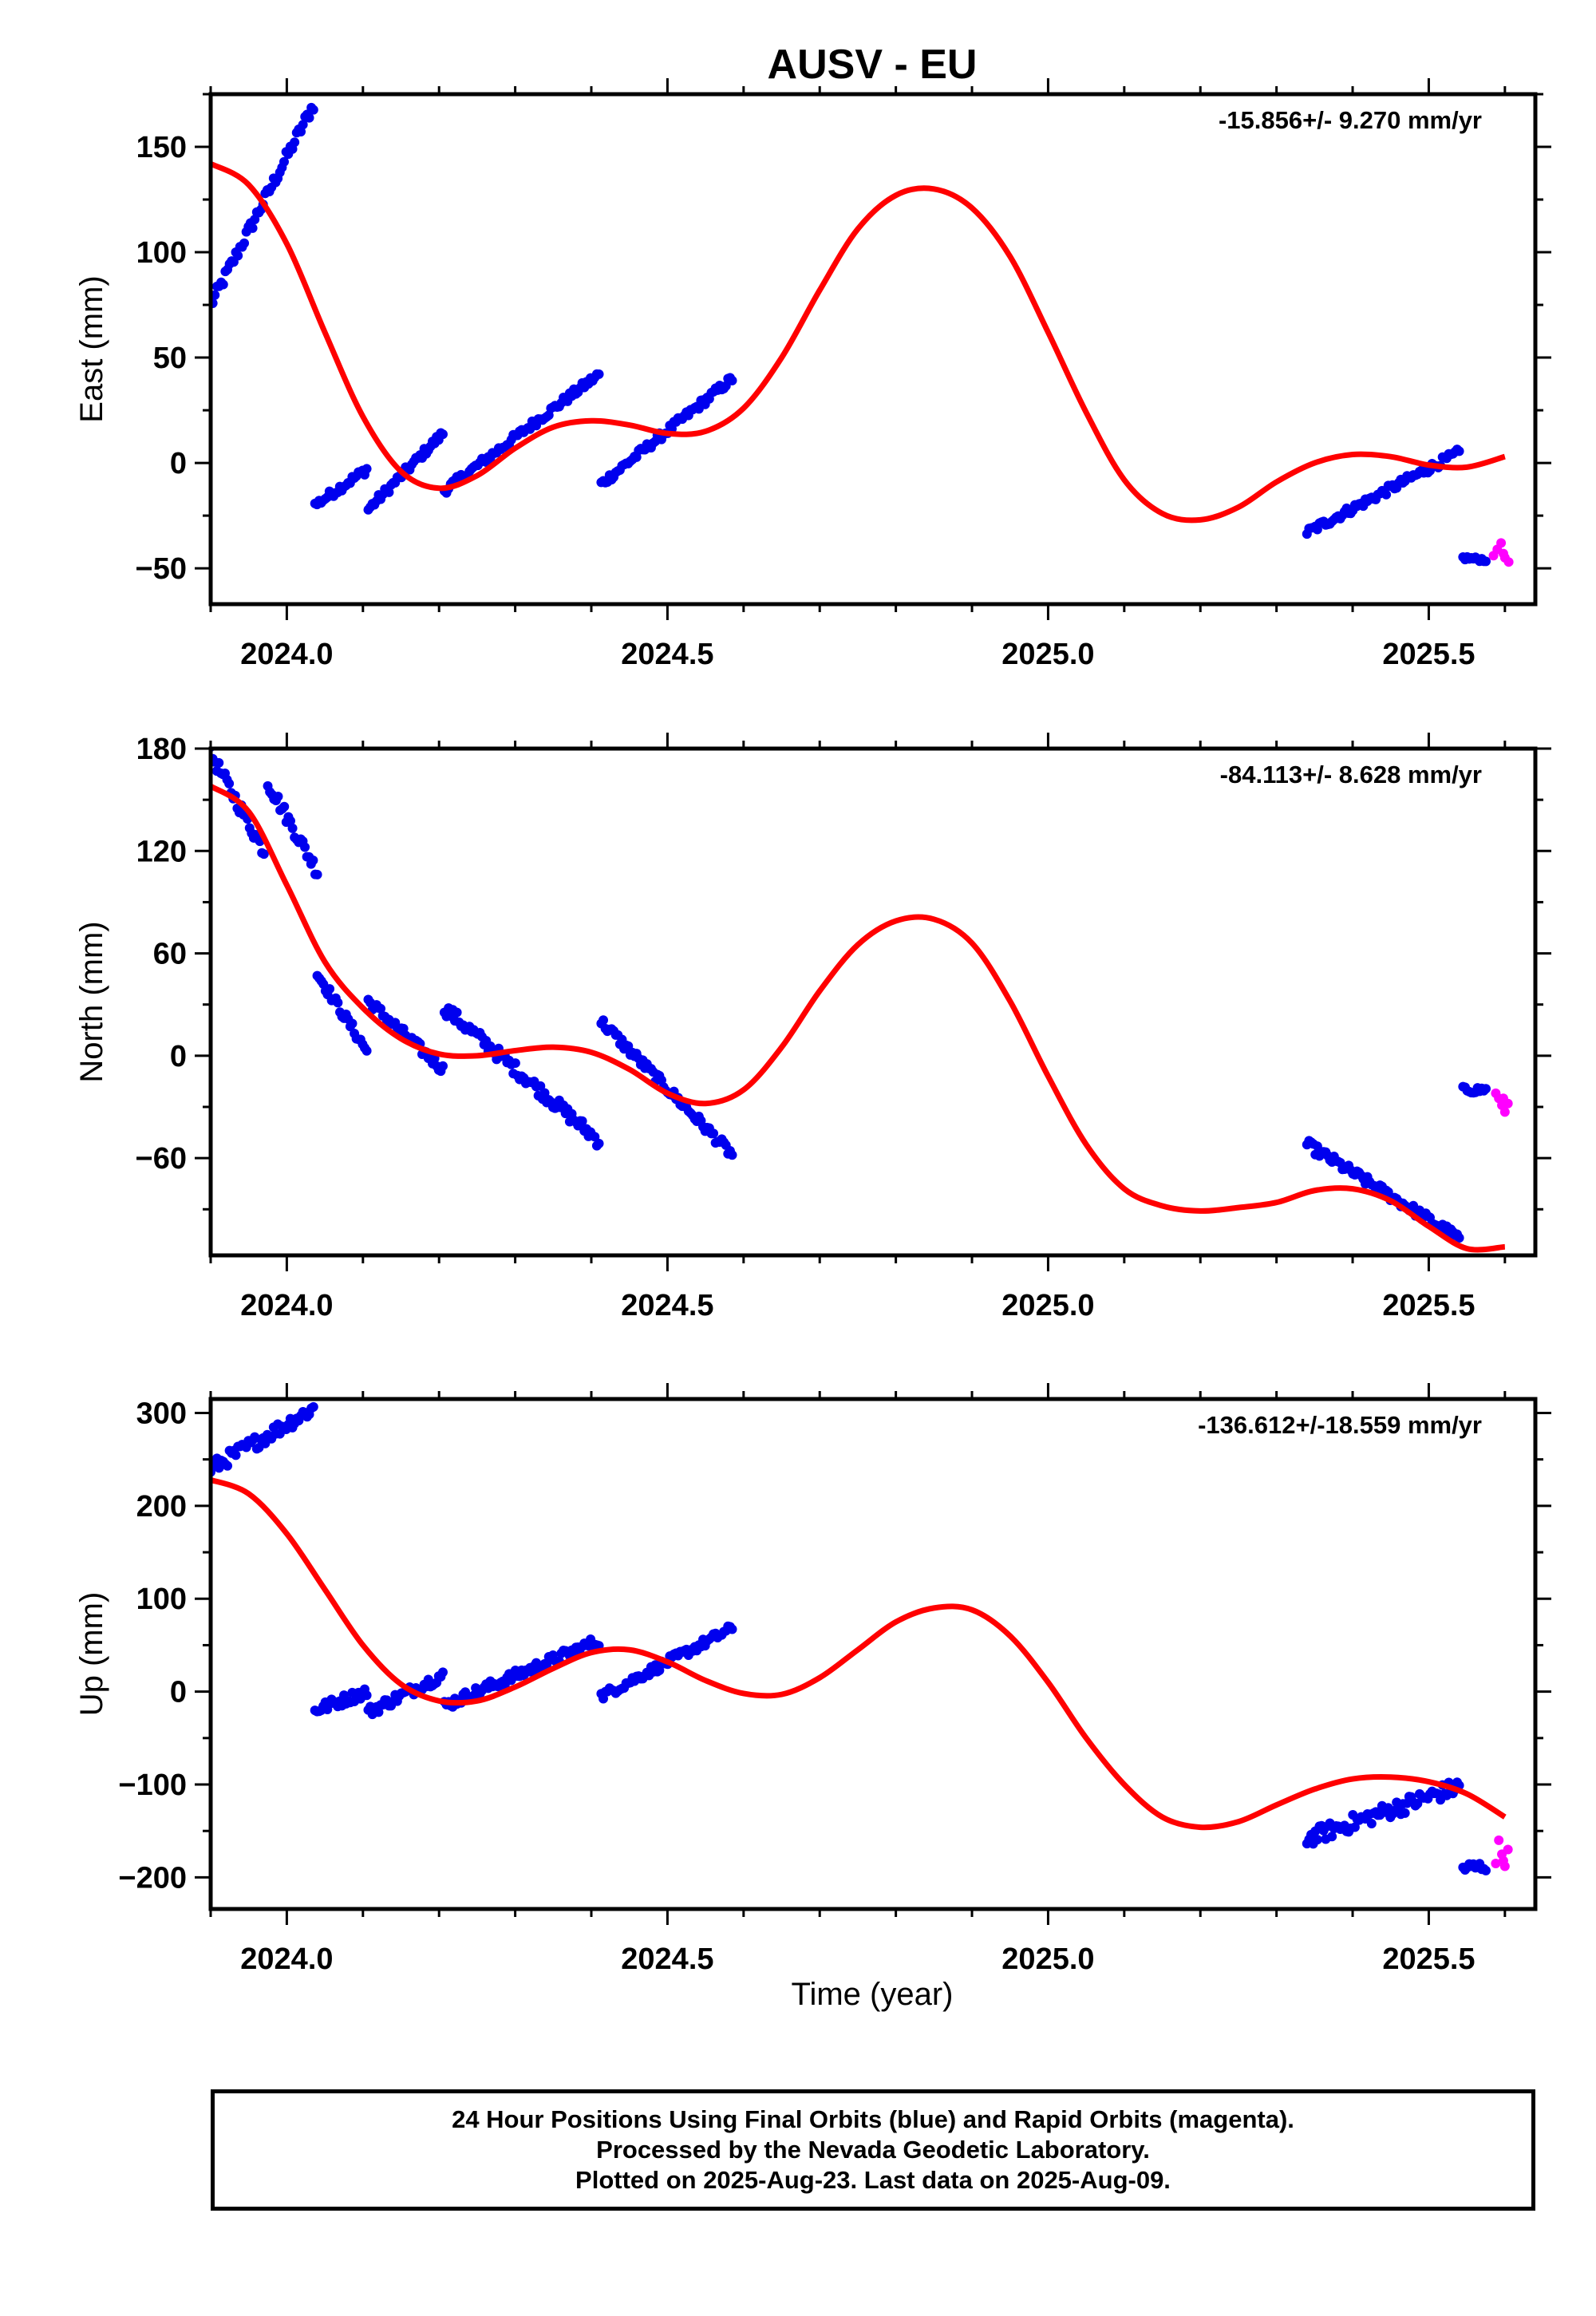 This screenshot has width=1596, height=2316. What do you see at coordinates (170, 358) in the screenshot?
I see `y-tick-label: 50` at bounding box center [170, 358].